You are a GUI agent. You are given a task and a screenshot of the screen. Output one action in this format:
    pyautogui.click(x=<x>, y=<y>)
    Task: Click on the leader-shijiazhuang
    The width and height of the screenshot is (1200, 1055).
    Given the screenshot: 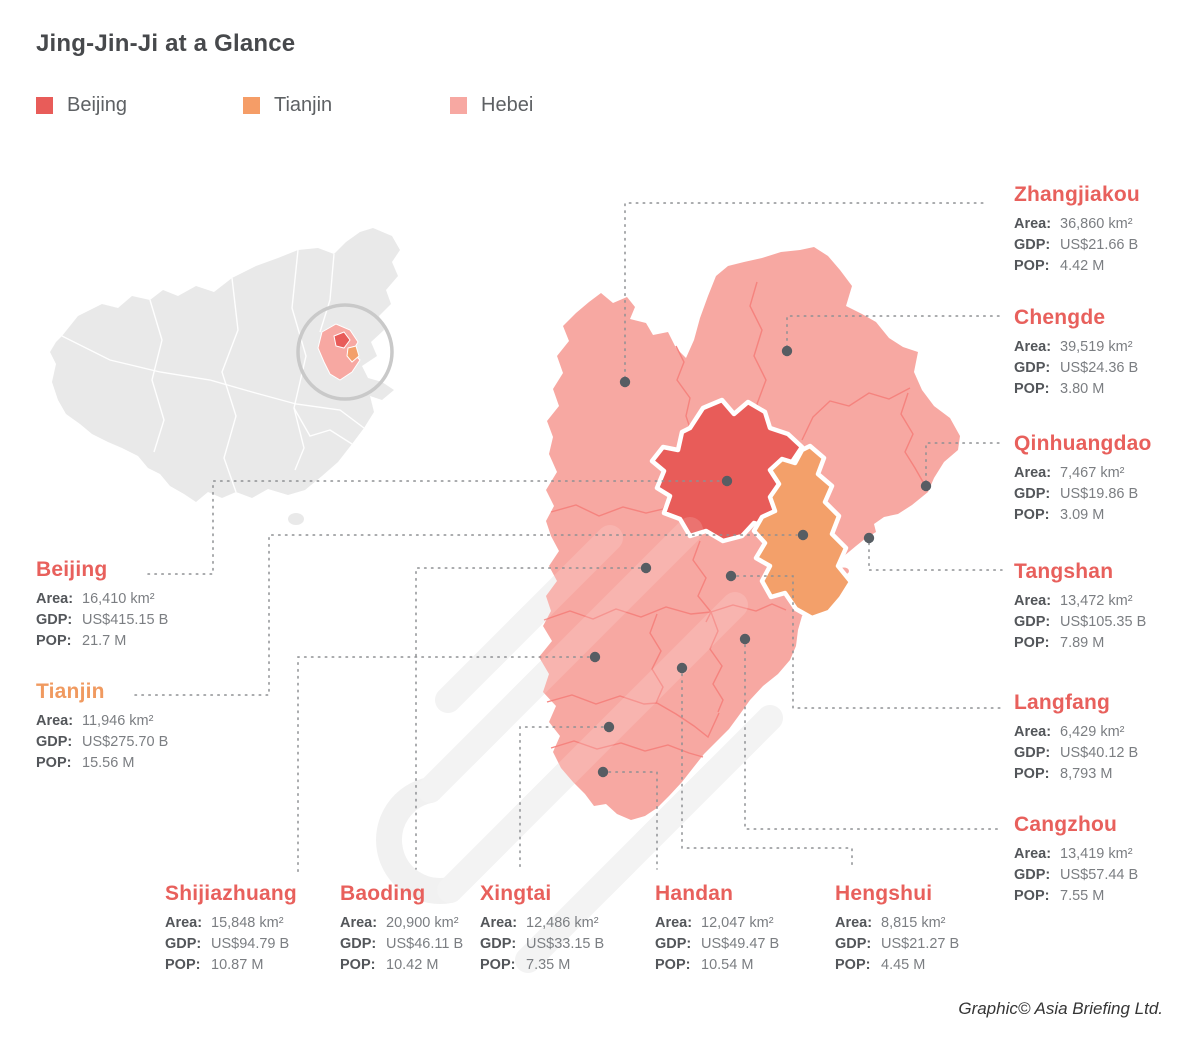 What is the action you would take?
    pyautogui.click(x=443, y=764)
    